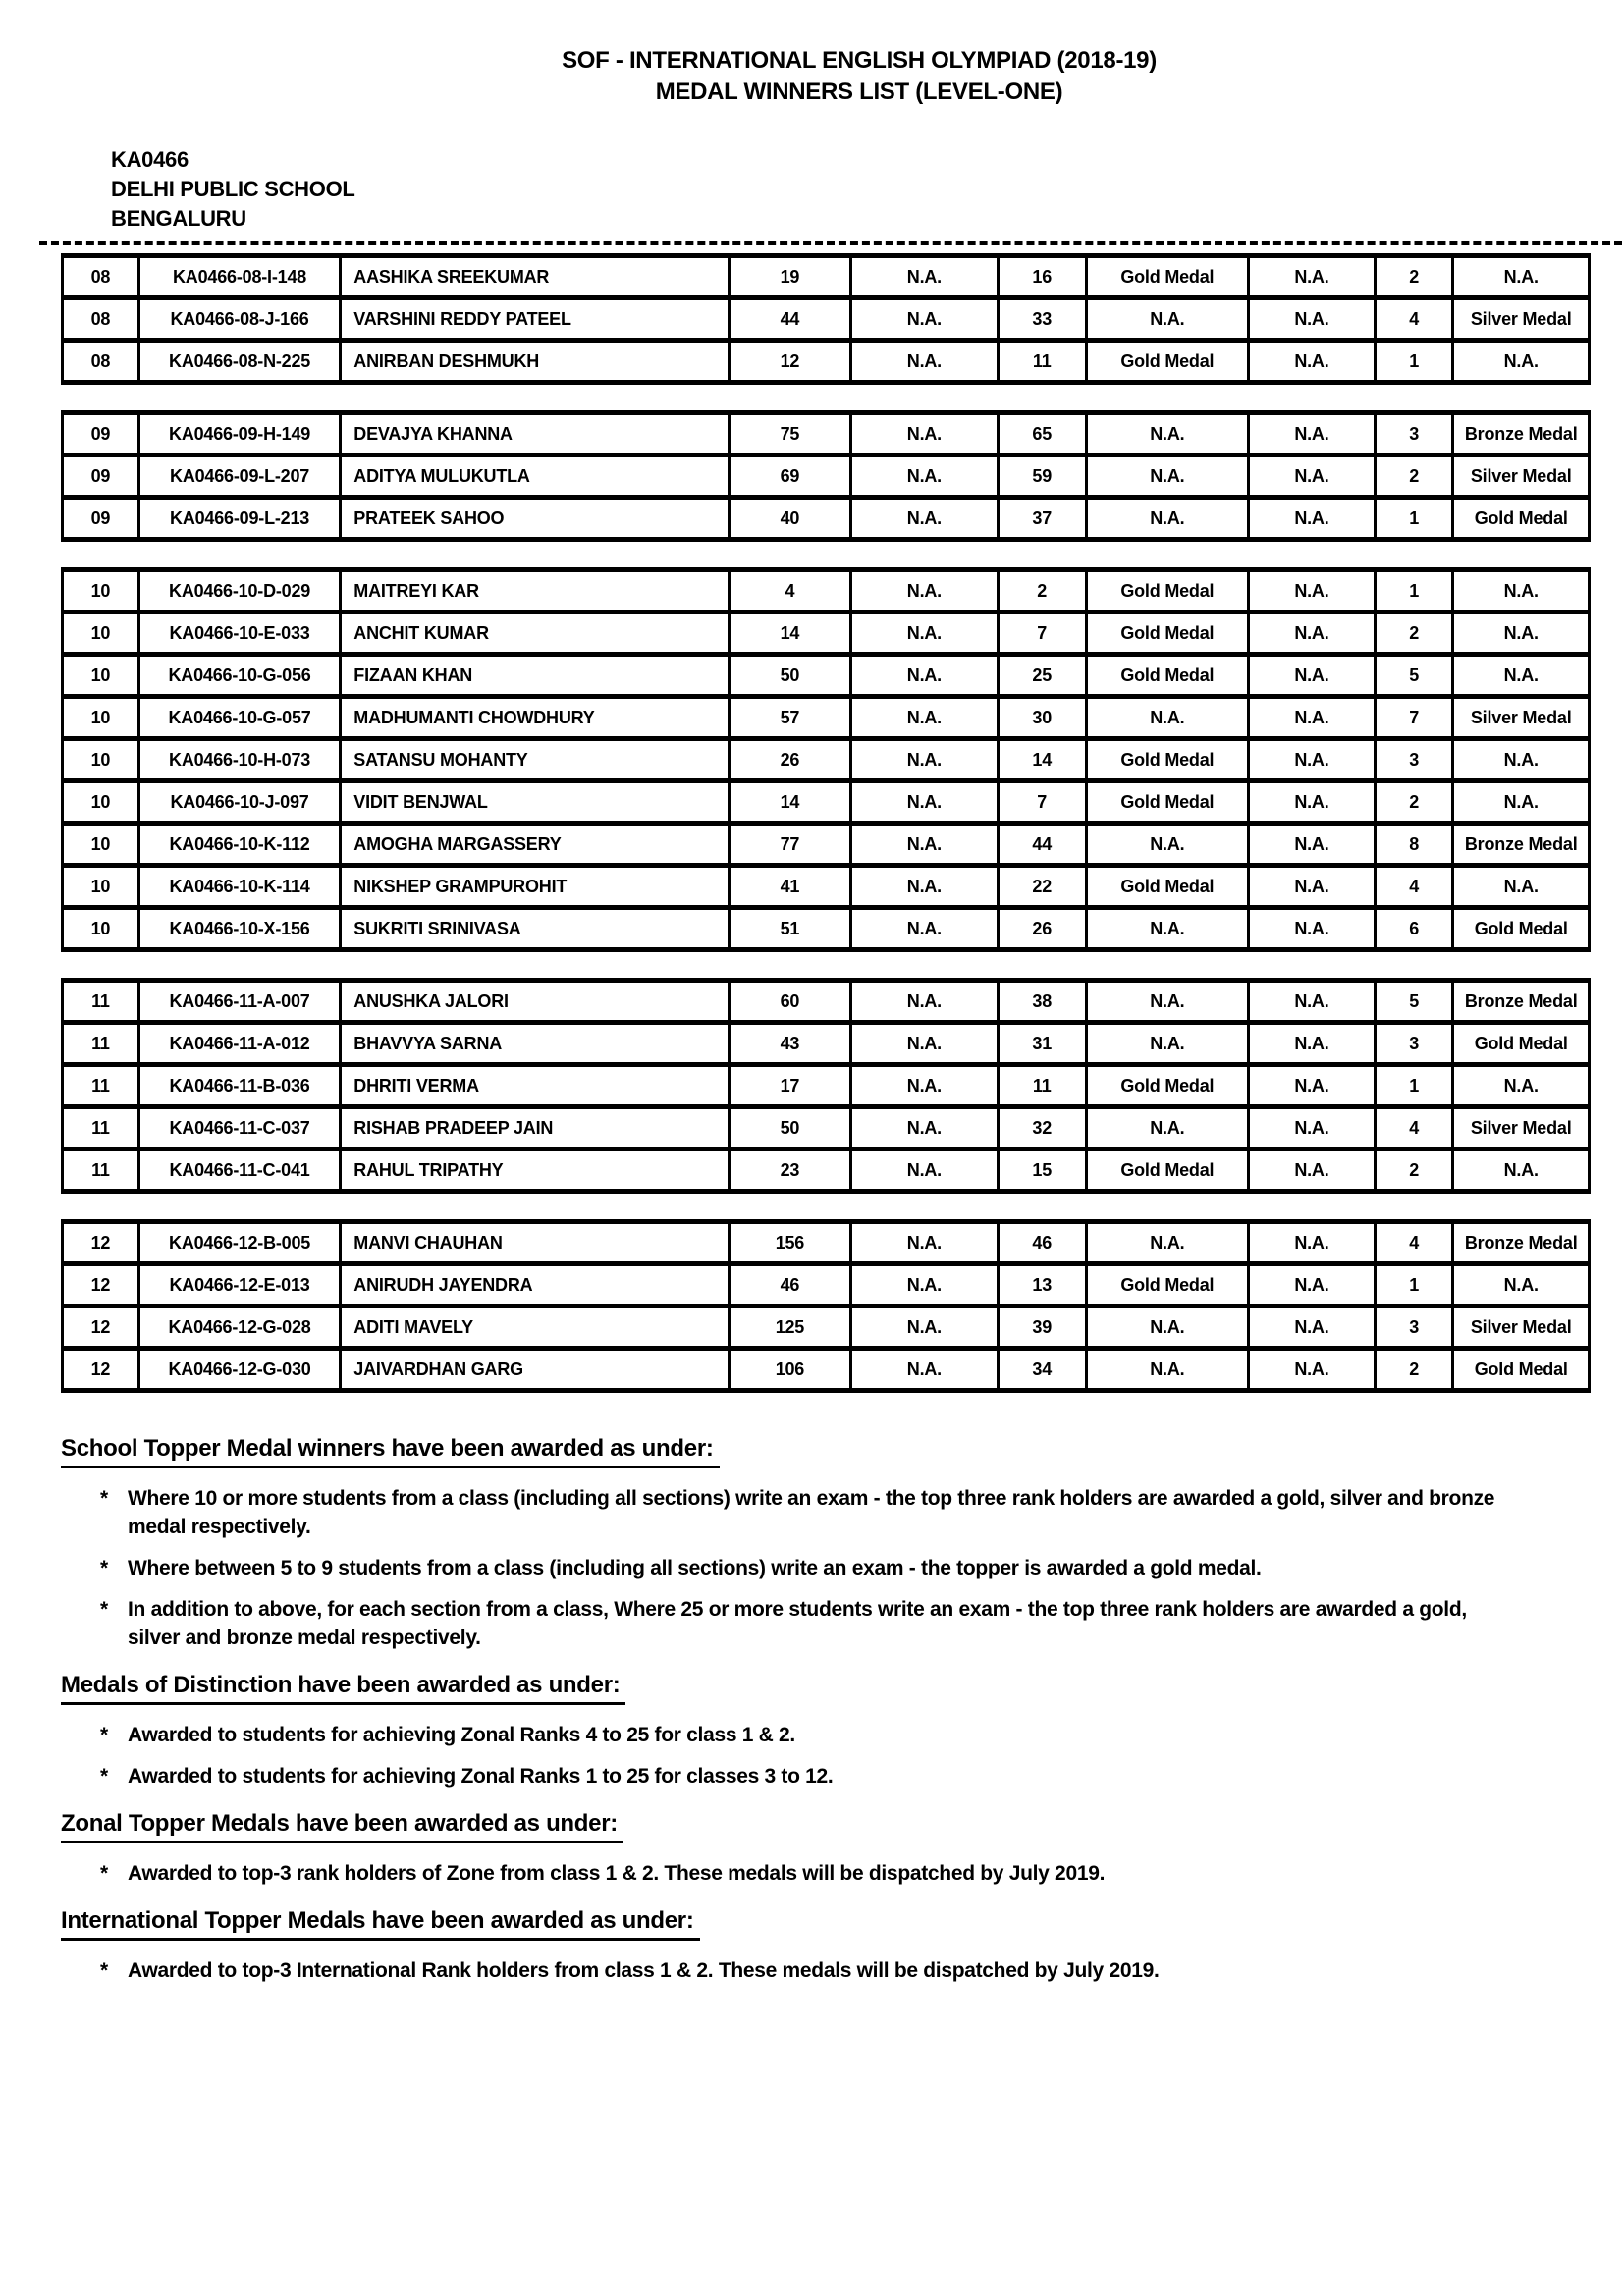  Describe the element at coordinates (239, 362) in the screenshot. I see `roll-number-cell: KA0466-08-N-225` at that location.